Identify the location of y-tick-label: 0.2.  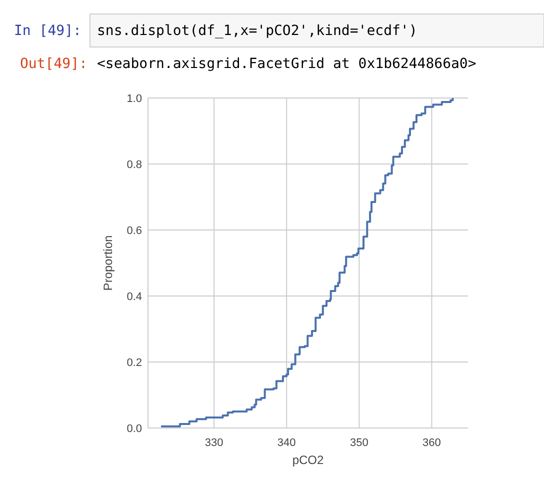
(134, 363).